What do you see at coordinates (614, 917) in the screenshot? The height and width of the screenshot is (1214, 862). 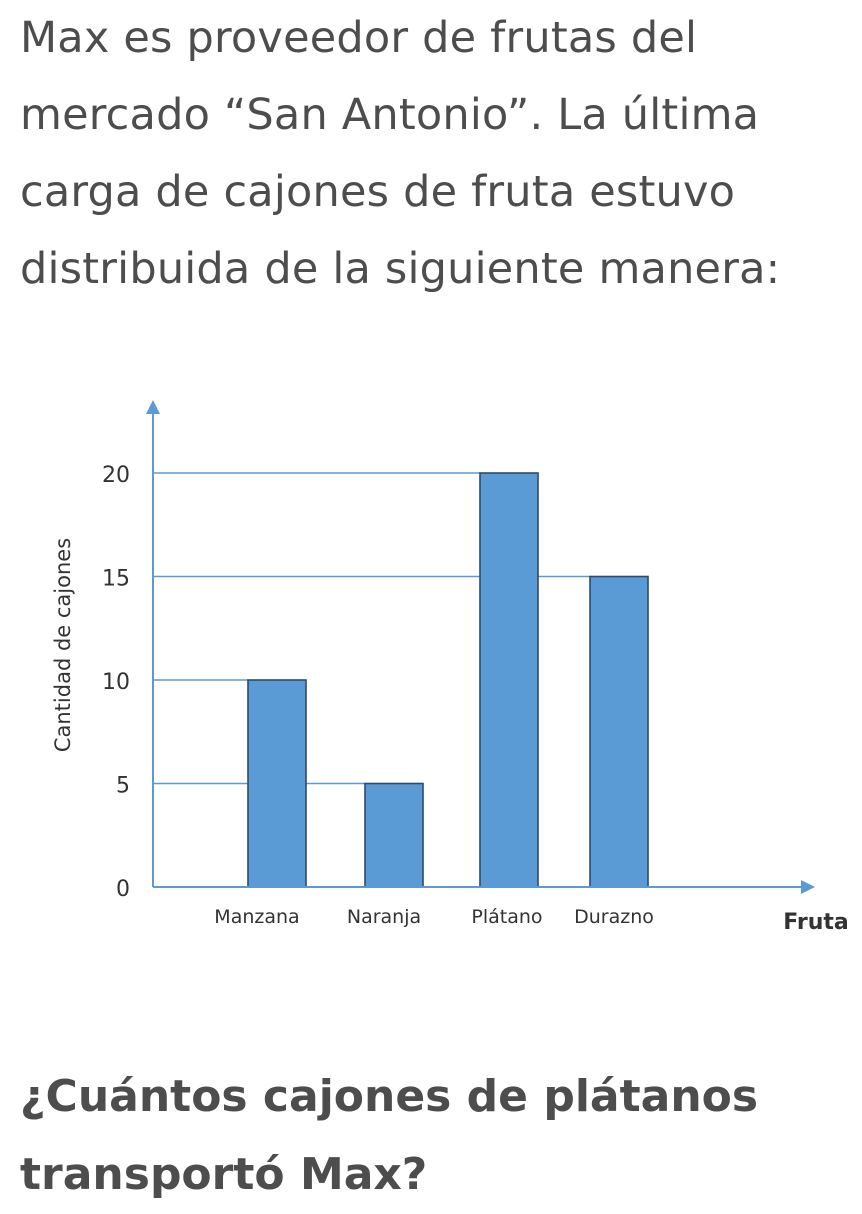 I see `x-tick-label: Durazno` at bounding box center [614, 917].